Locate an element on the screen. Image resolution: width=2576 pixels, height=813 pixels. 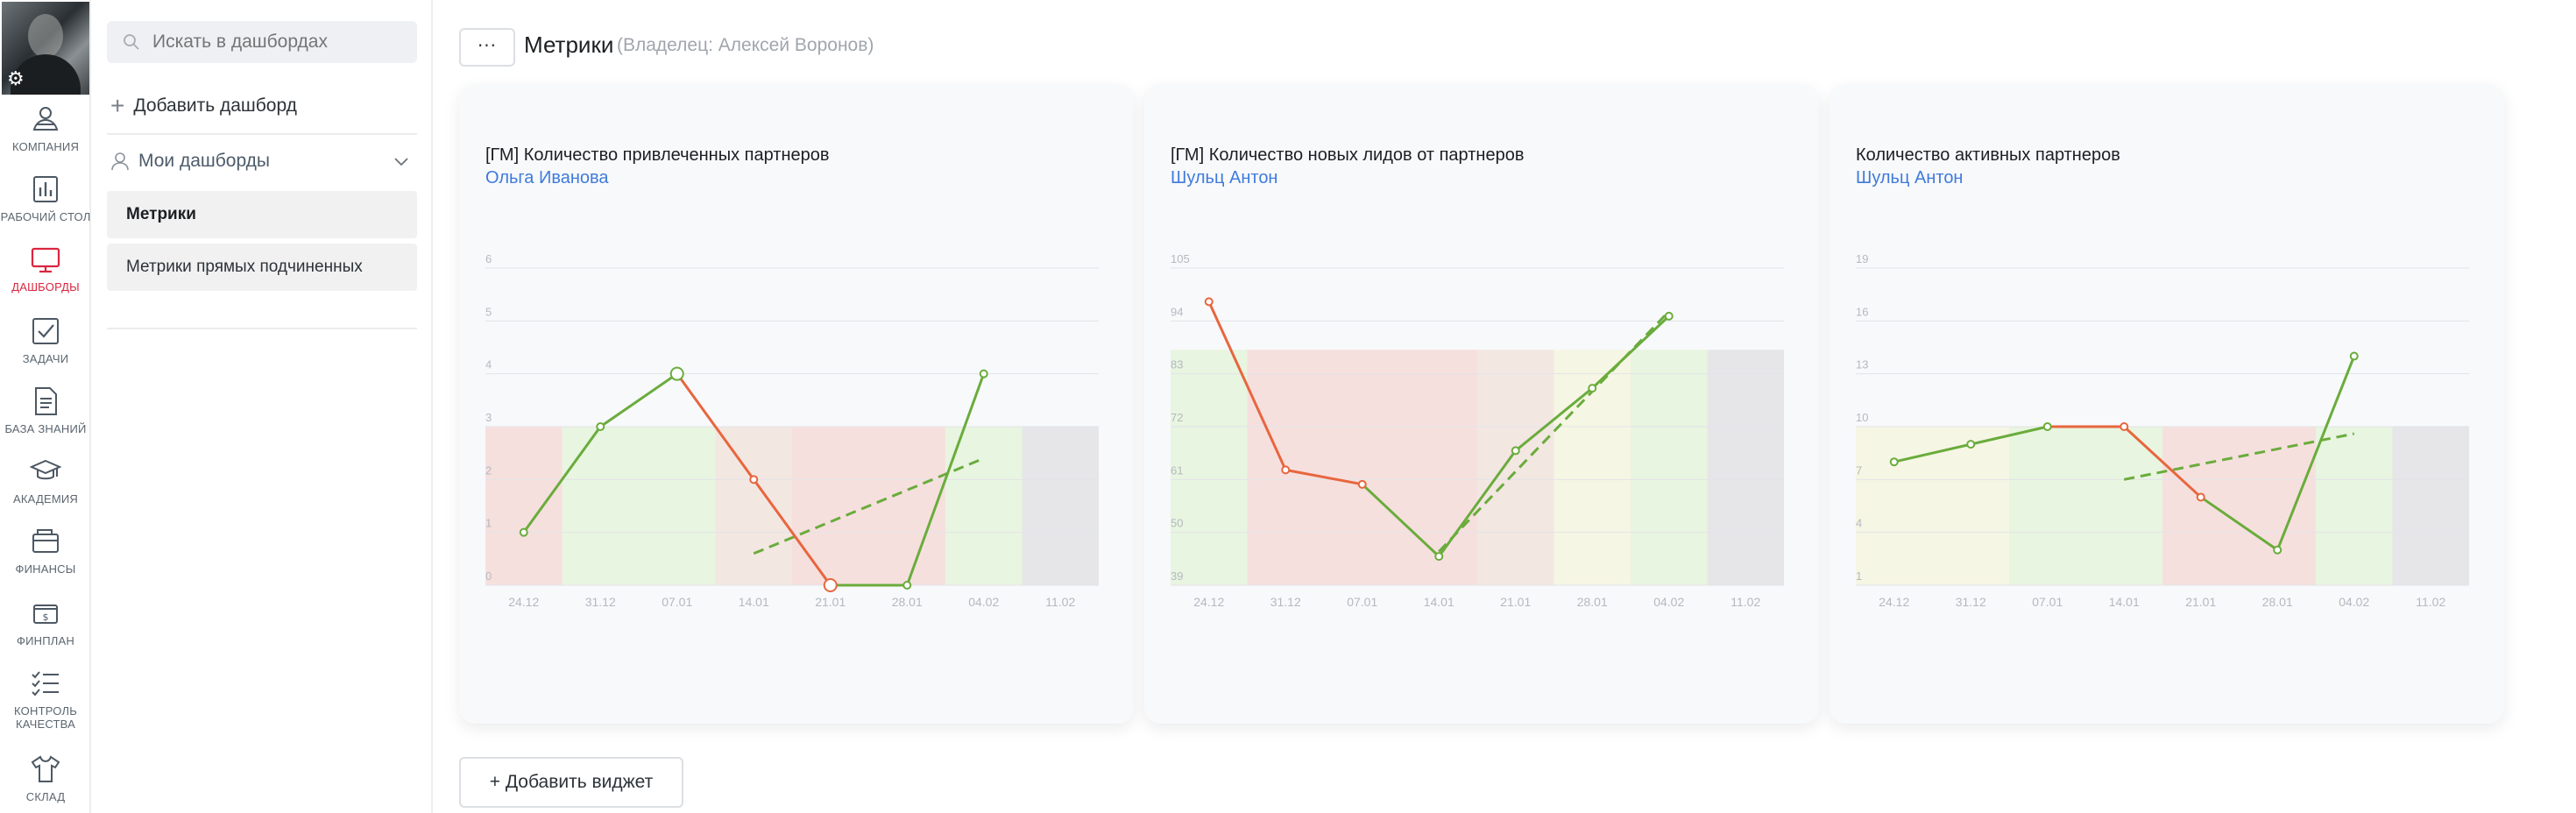
y-tick-label: 16 is located at coordinates (1862, 312).